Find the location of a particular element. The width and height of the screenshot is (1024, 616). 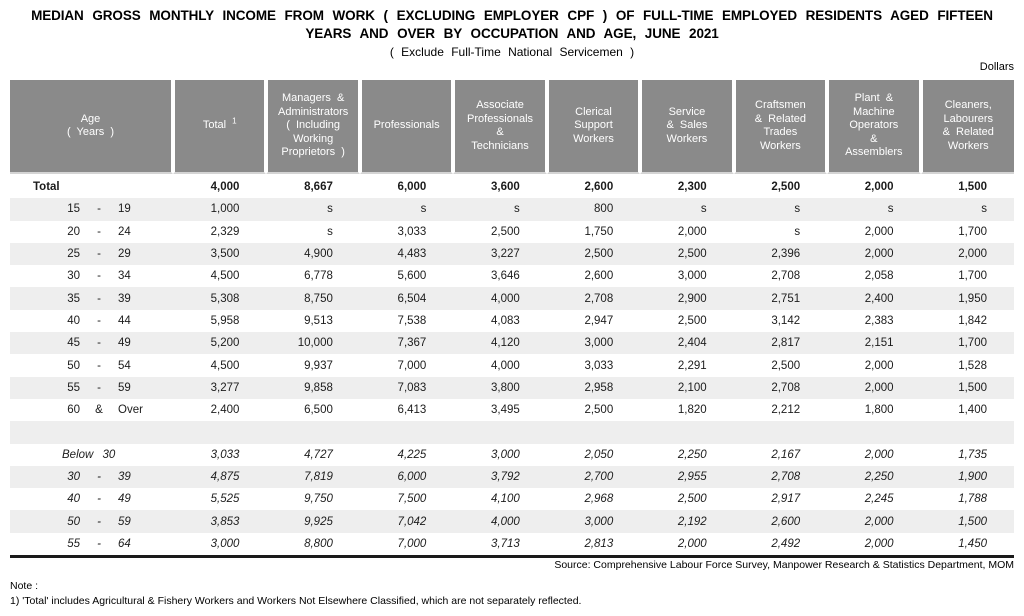

age-cell: 45 - 49 is located at coordinates (91, 343).